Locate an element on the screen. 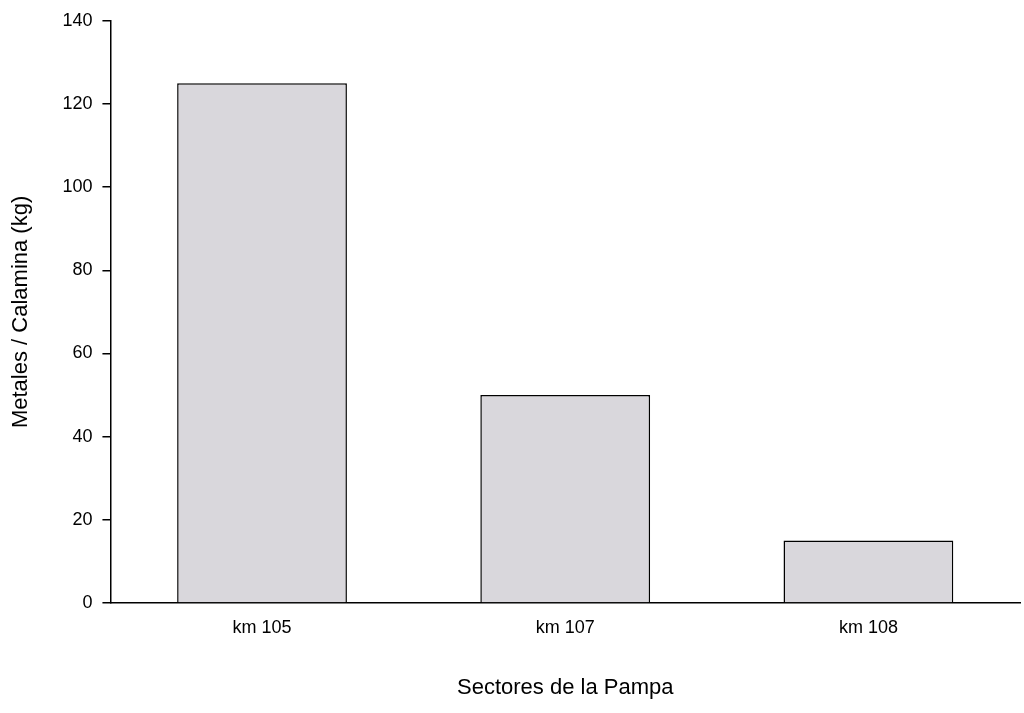 Image resolution: width=1024 pixels, height=713 pixels. y-tick-label: 20 is located at coordinates (82, 518).